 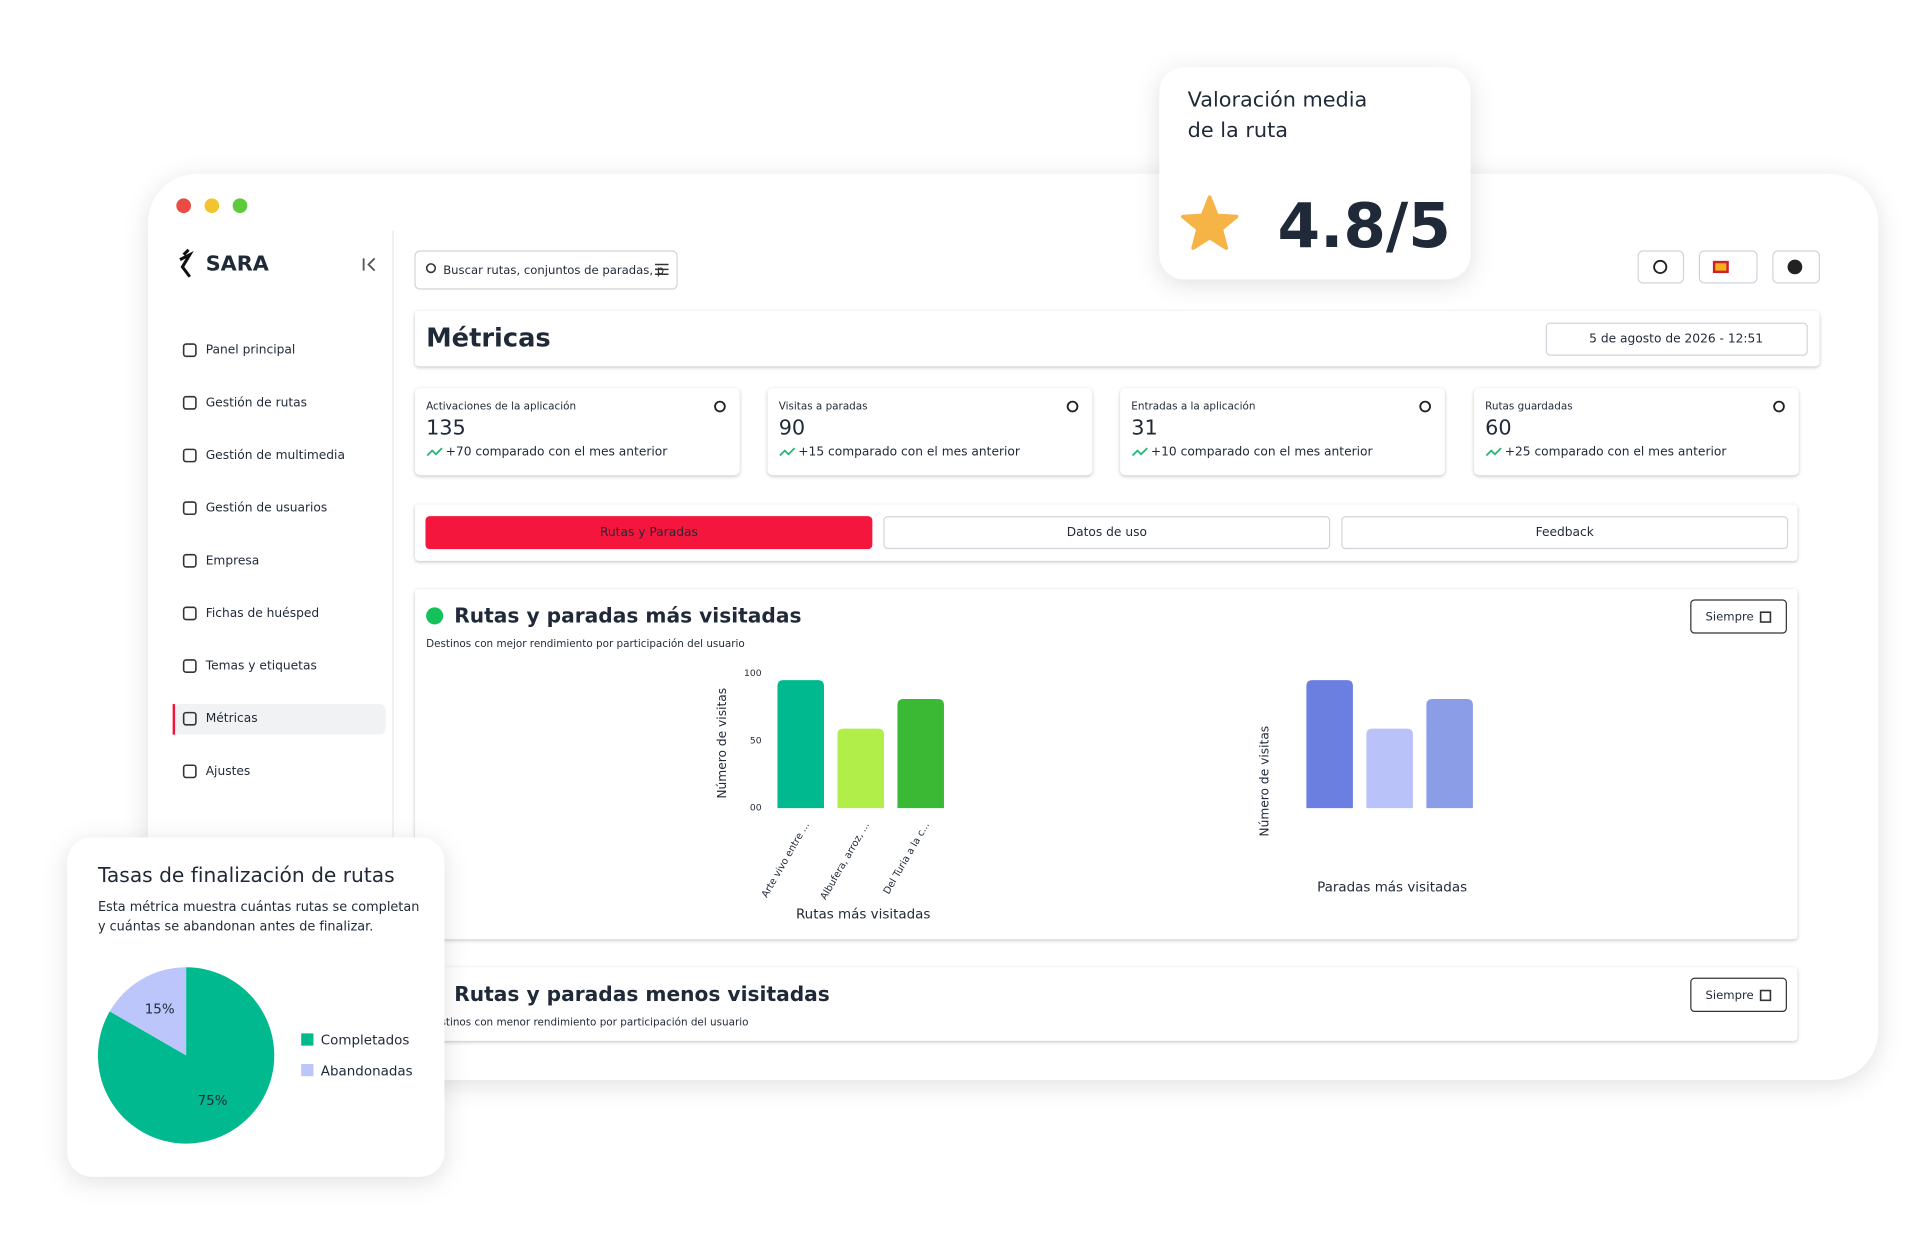 What do you see at coordinates (1616, 451) in the screenshot?
I see `stat-trend: +25 comparado con el mes anterior` at bounding box center [1616, 451].